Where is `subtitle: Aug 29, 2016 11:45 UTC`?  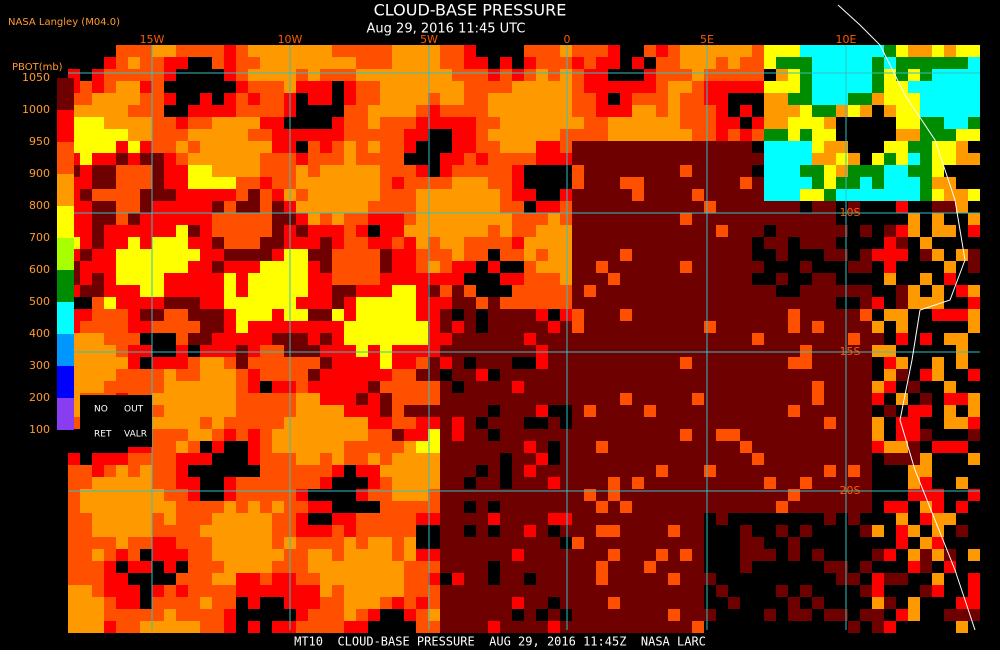 subtitle: Aug 29, 2016 11:45 UTC is located at coordinates (446, 29).